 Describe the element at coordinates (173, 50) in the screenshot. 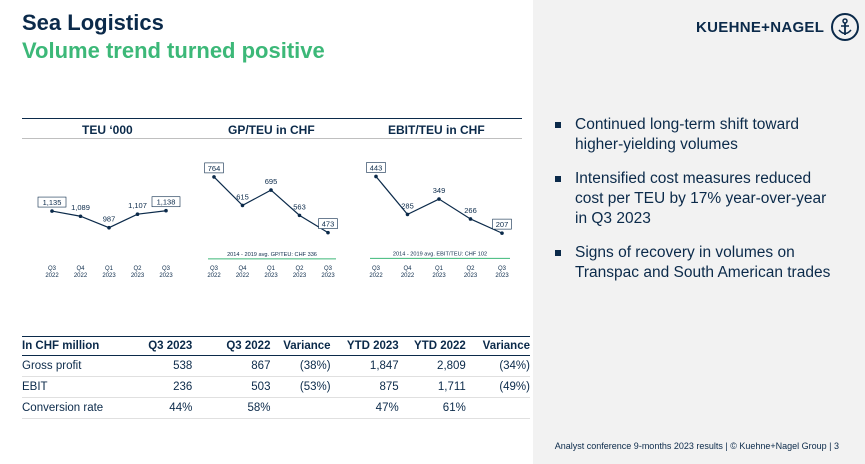

I see `page-subtitle: Volume trend turned positive` at that location.